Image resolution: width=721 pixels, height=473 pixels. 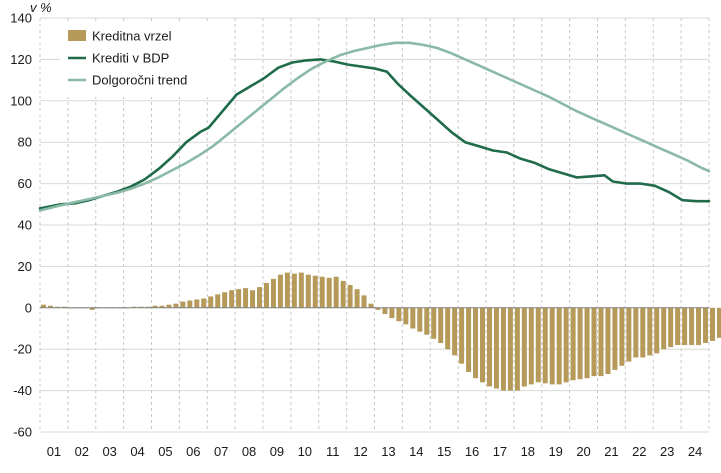 What do you see at coordinates (472, 451) in the screenshot?
I see `x-tick-label: 16` at bounding box center [472, 451].